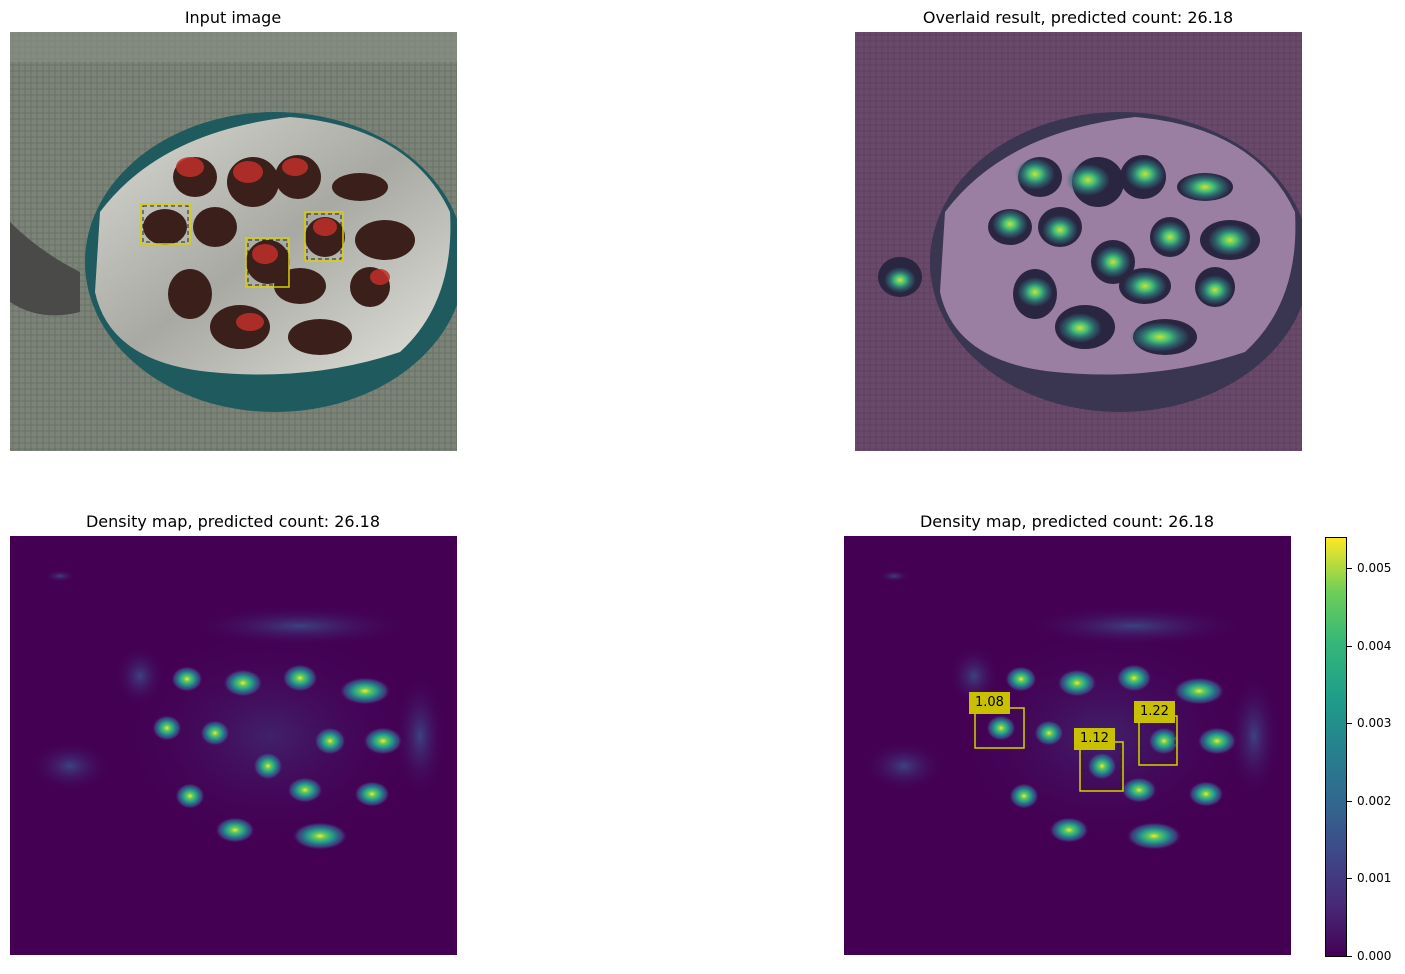  I want to click on colorbar-tick-4: 0.001, so click(1374, 878).